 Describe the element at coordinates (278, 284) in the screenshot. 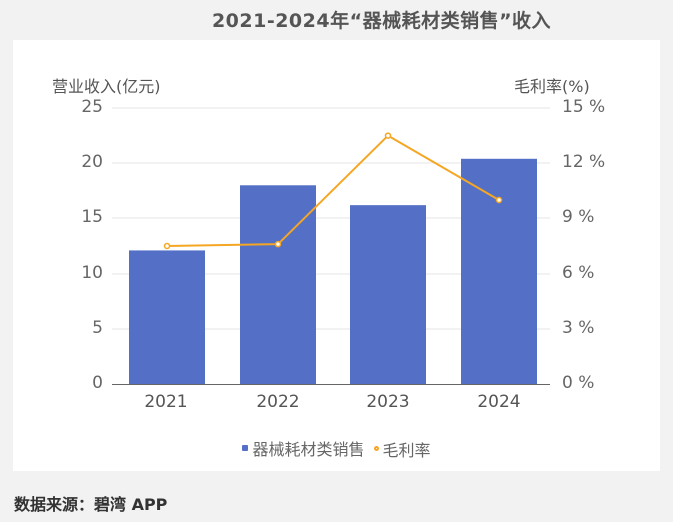

I see `bar-2022` at that location.